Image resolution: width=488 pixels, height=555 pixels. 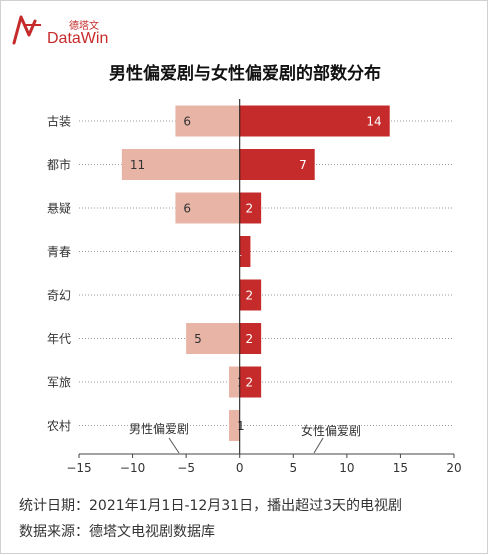 I want to click on x-tick-label: 15, so click(x=400, y=468).